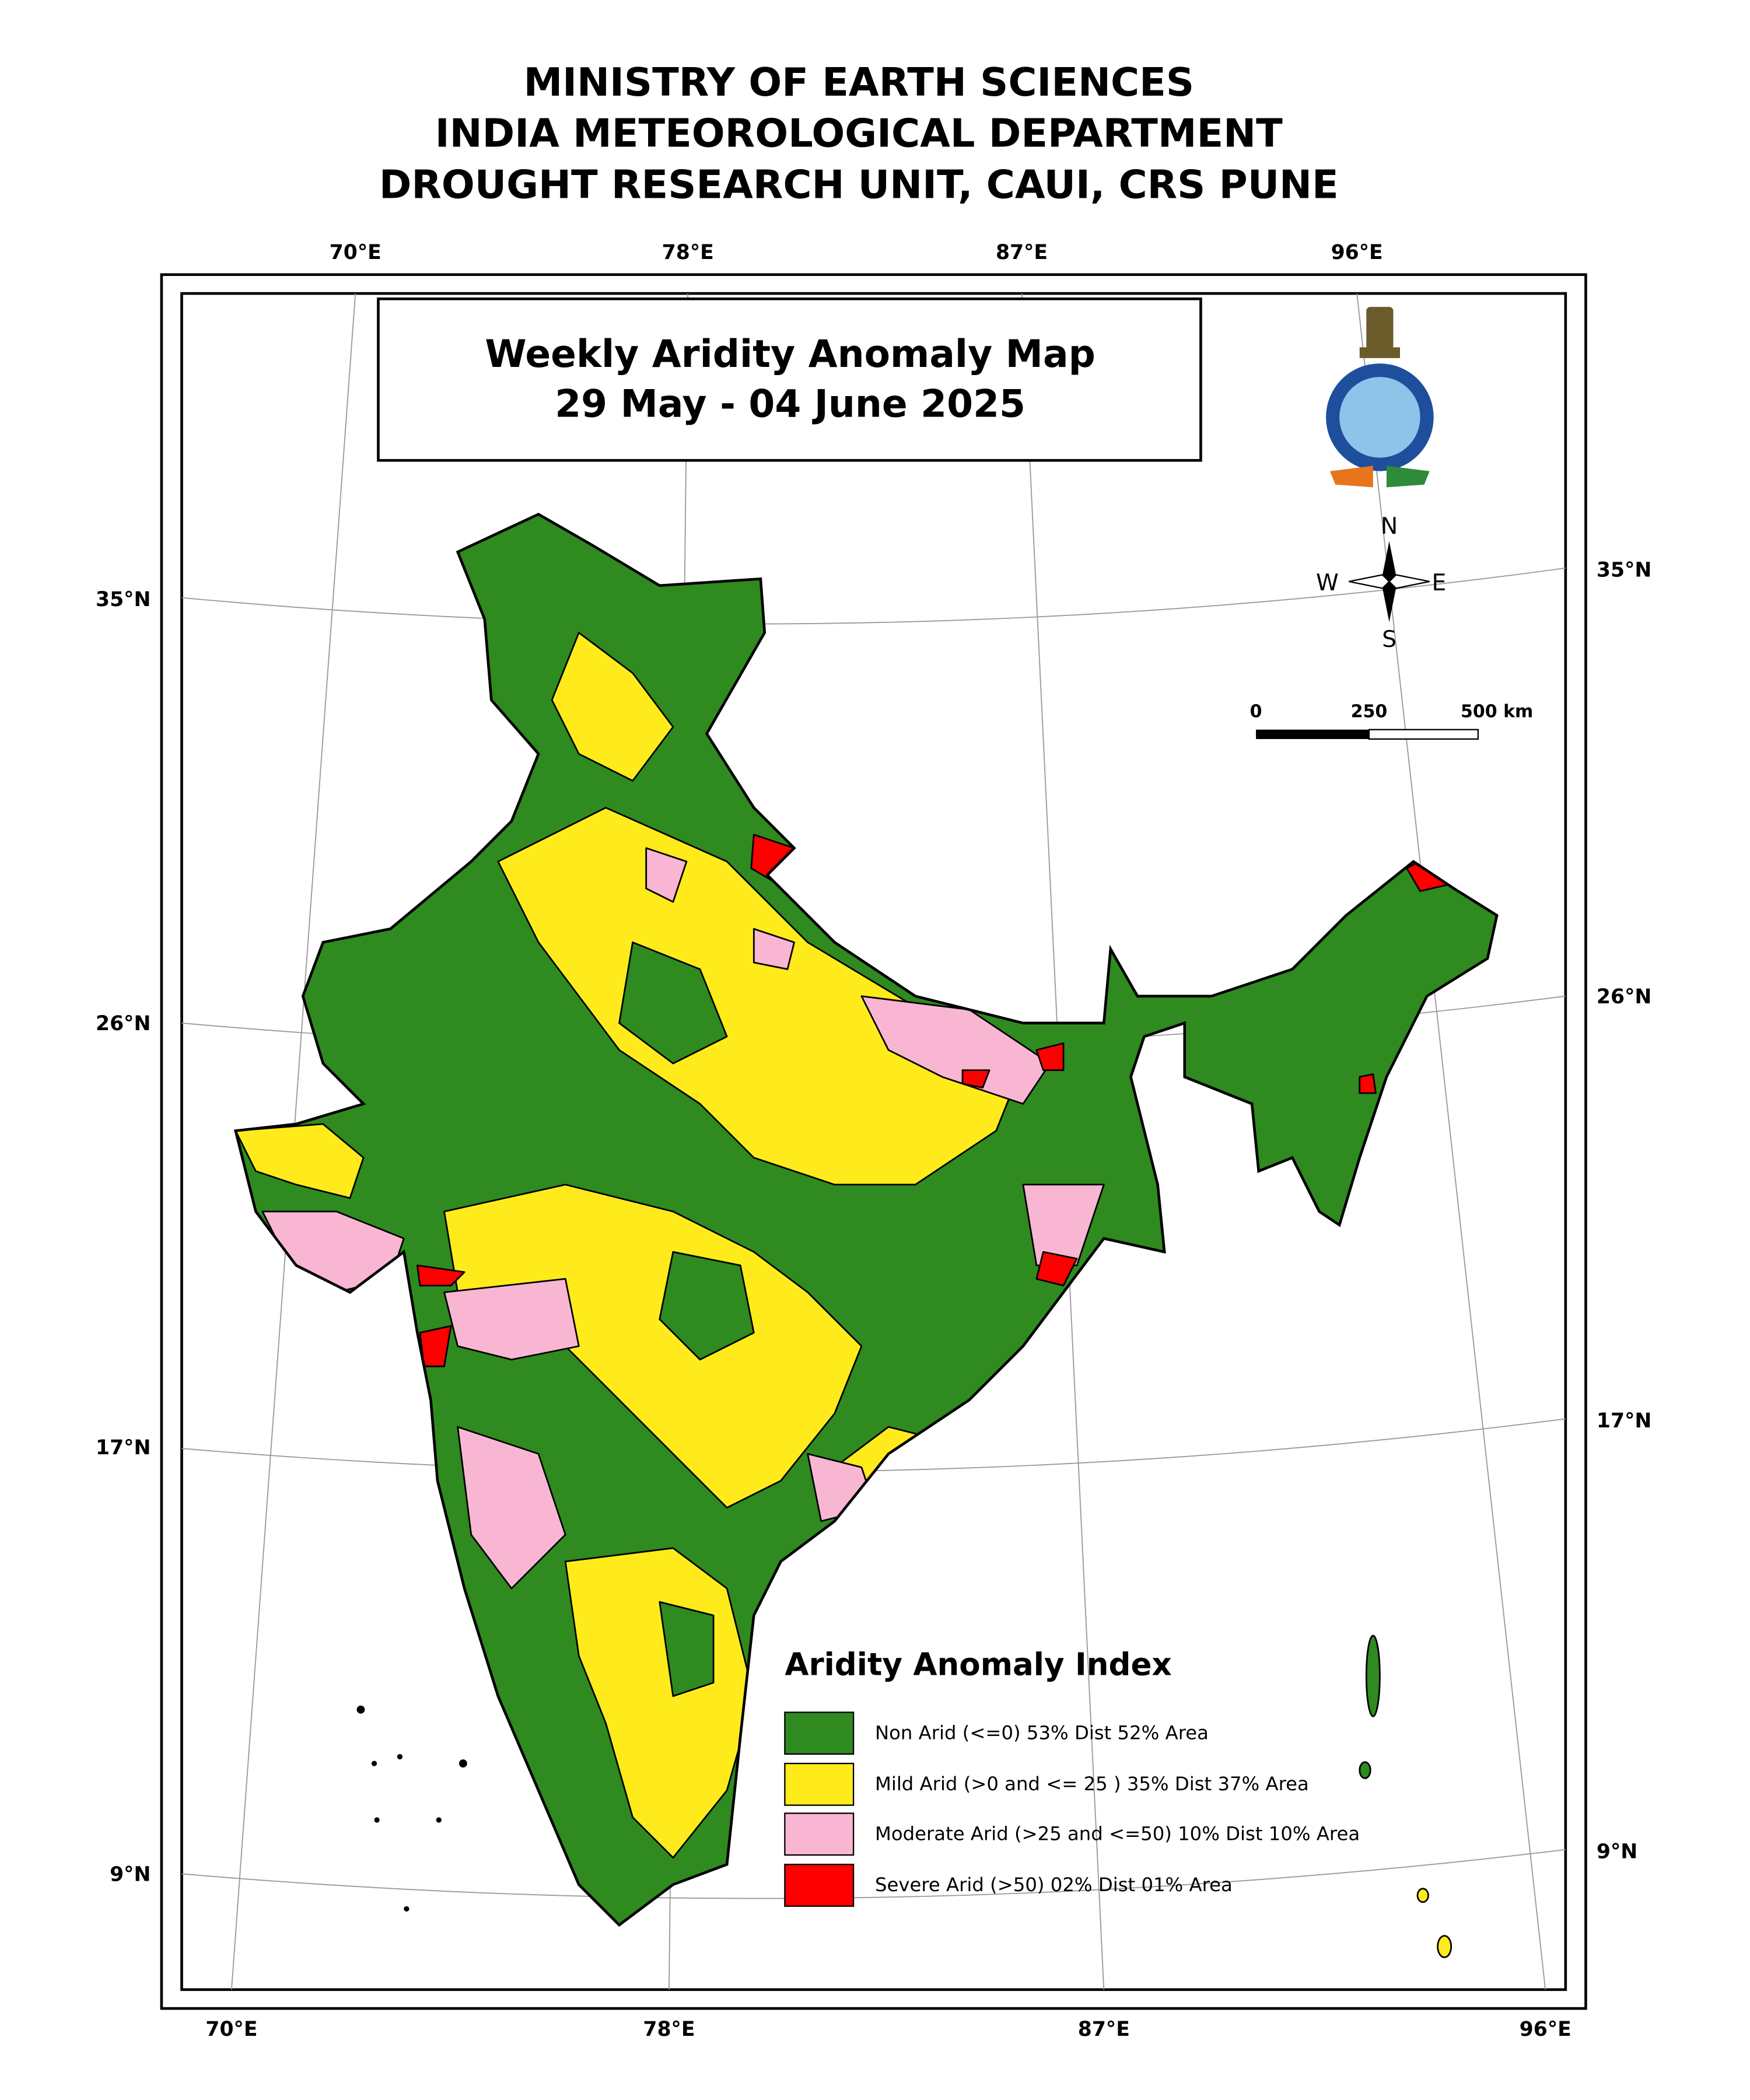 This screenshot has height=2100, width=1750. I want to click on scale-bar: 0 250 500 km, so click(1391, 720).